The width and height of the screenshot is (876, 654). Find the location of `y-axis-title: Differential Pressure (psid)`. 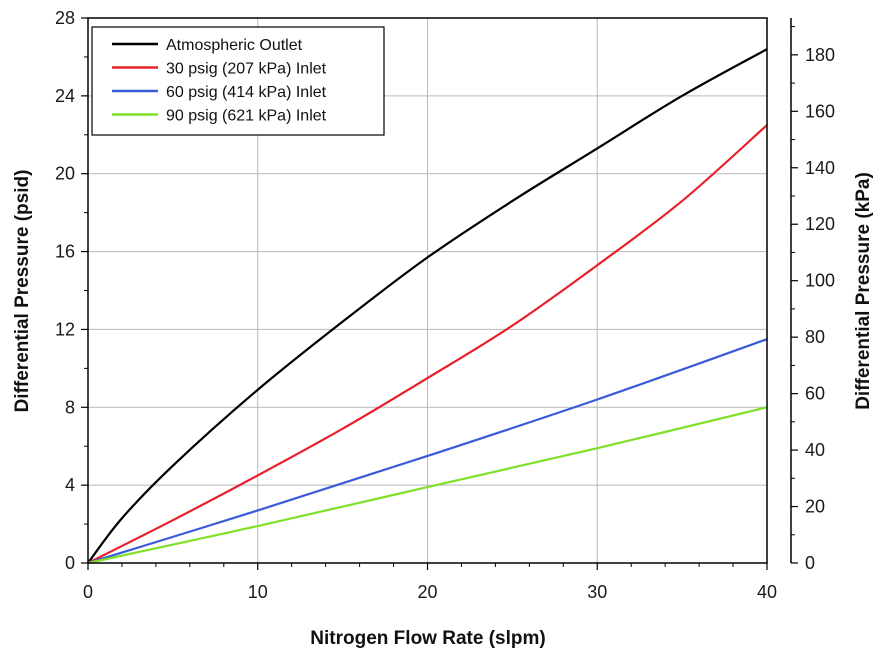

y-axis-title: Differential Pressure (psid) is located at coordinates (22, 291).